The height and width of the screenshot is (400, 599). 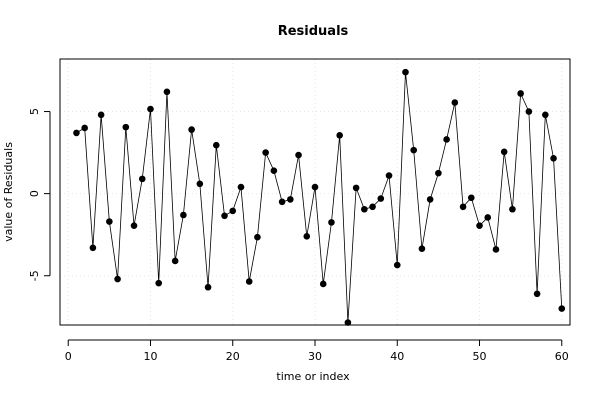 I want to click on x-tick-label: 20, so click(x=233, y=356).